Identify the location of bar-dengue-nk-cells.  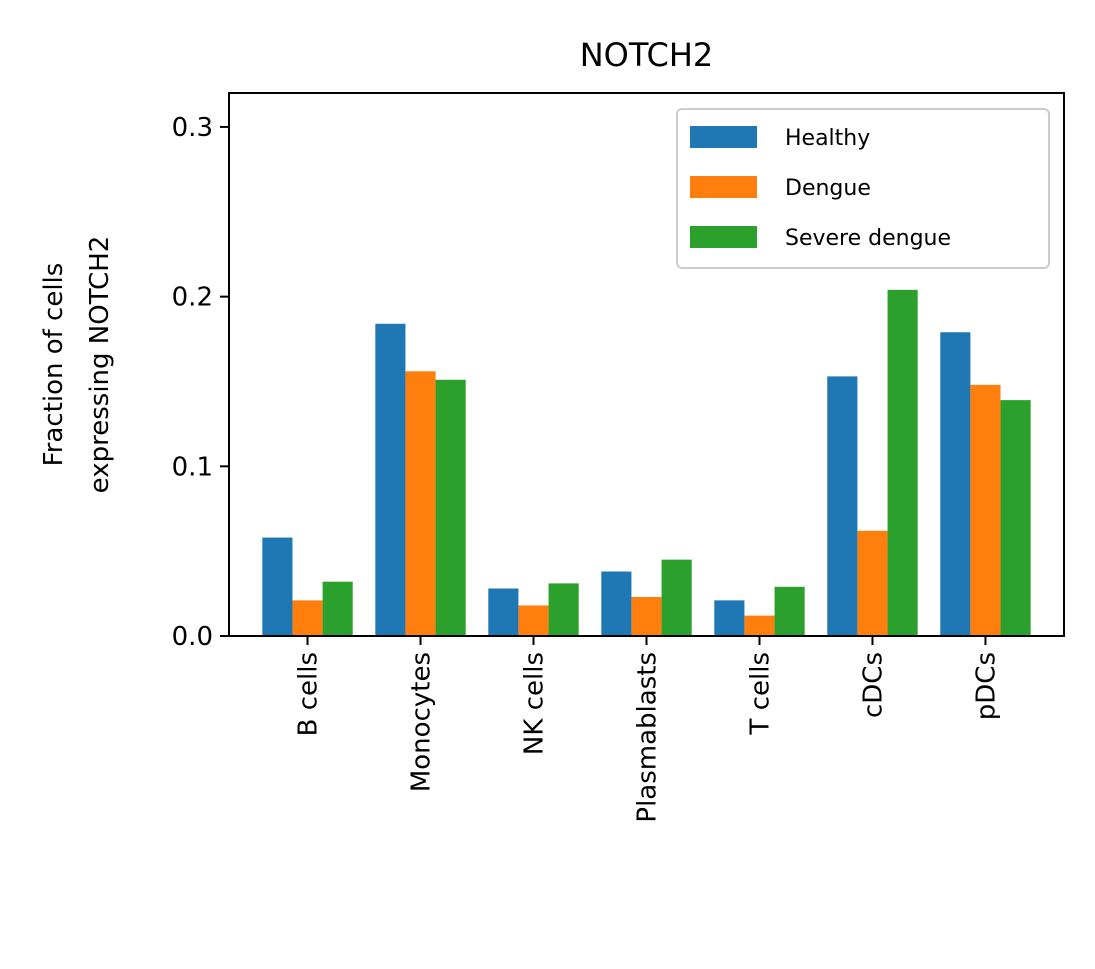
(533, 620).